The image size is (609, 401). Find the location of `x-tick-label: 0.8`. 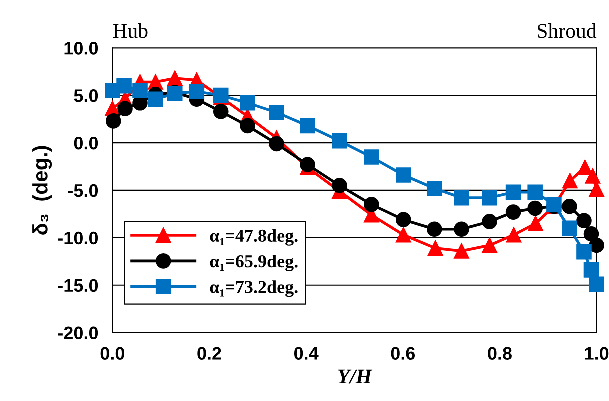

x-tick-label: 0.8 is located at coordinates (500, 353).